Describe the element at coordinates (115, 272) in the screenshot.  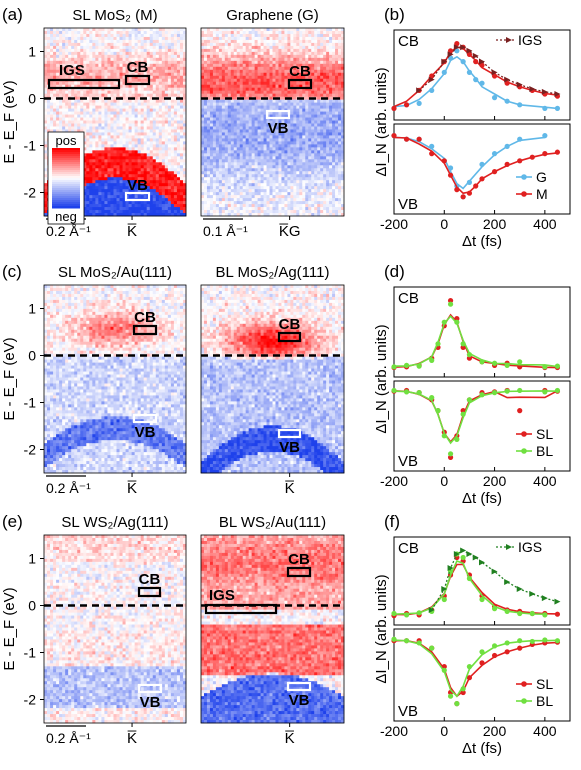
I see `map-title: SL MoS₂/Au(111)` at that location.